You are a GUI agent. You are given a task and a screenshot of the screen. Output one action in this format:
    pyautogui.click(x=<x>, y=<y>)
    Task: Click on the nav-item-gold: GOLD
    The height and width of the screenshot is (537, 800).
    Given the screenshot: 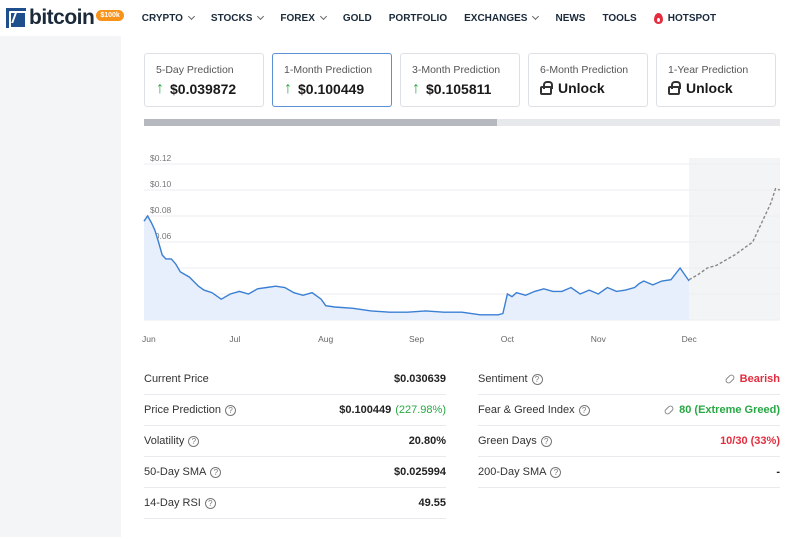 What is the action you would take?
    pyautogui.click(x=357, y=18)
    